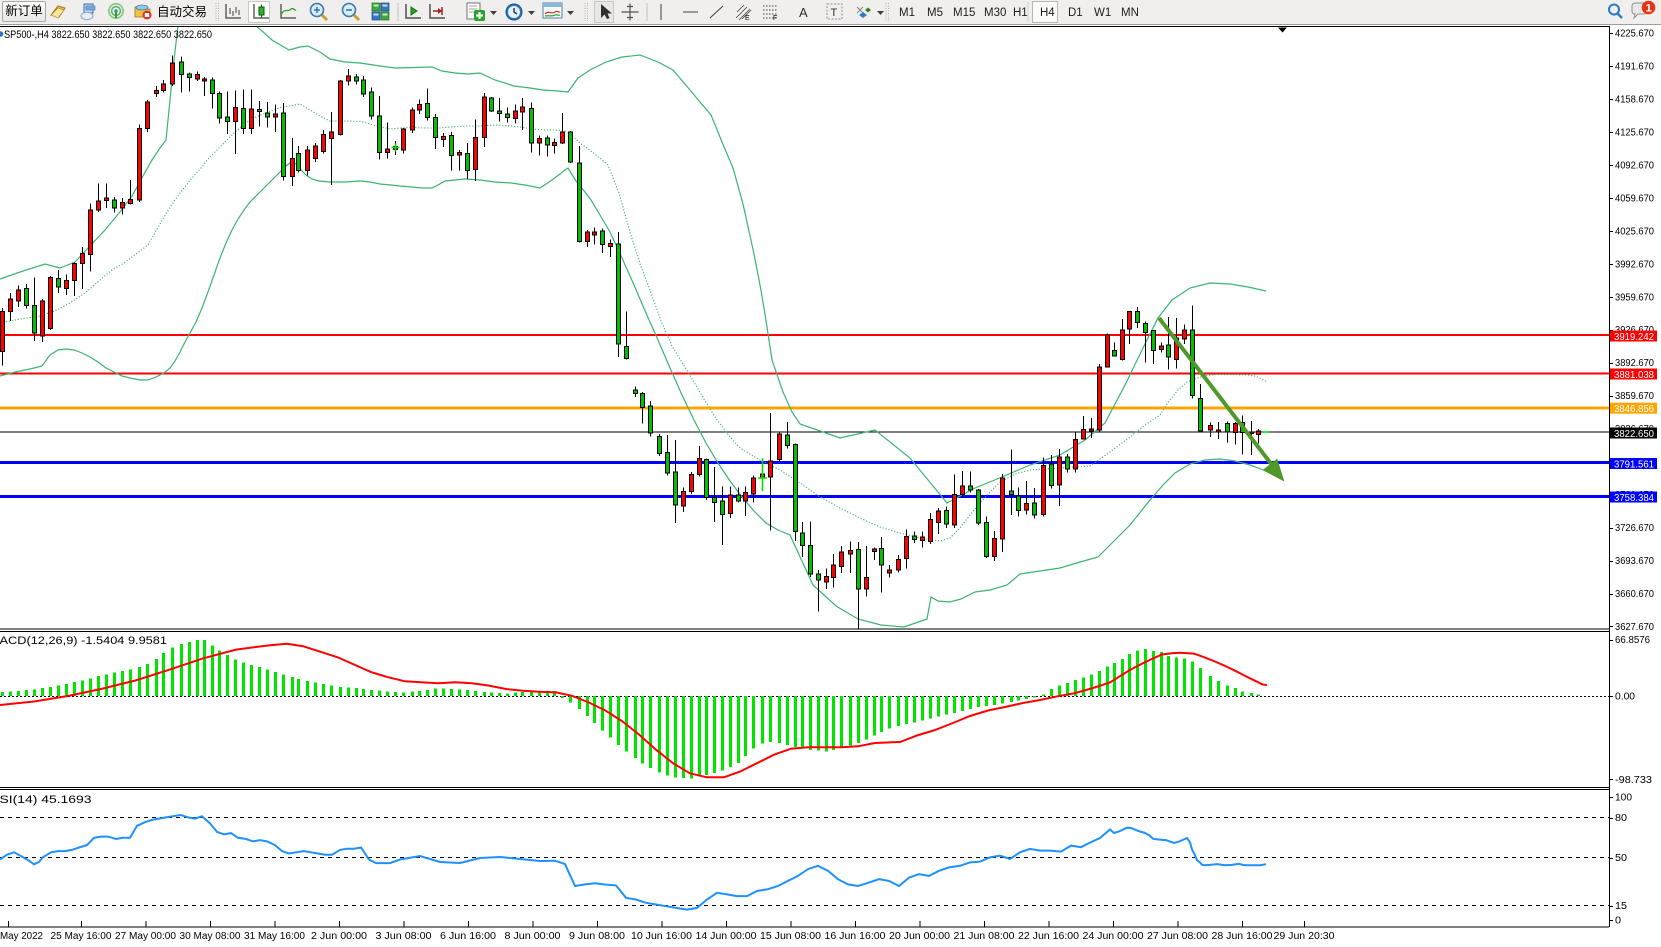  I want to click on svg-text: 0, so click(1618, 921).